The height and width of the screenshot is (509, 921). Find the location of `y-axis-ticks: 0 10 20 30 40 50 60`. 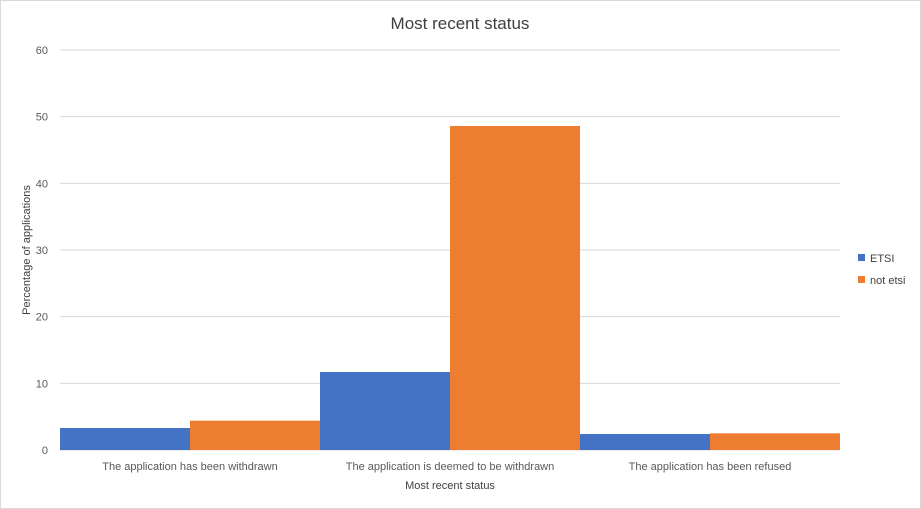

y-axis-ticks: 0 10 20 30 40 50 60 is located at coordinates (42, 251).